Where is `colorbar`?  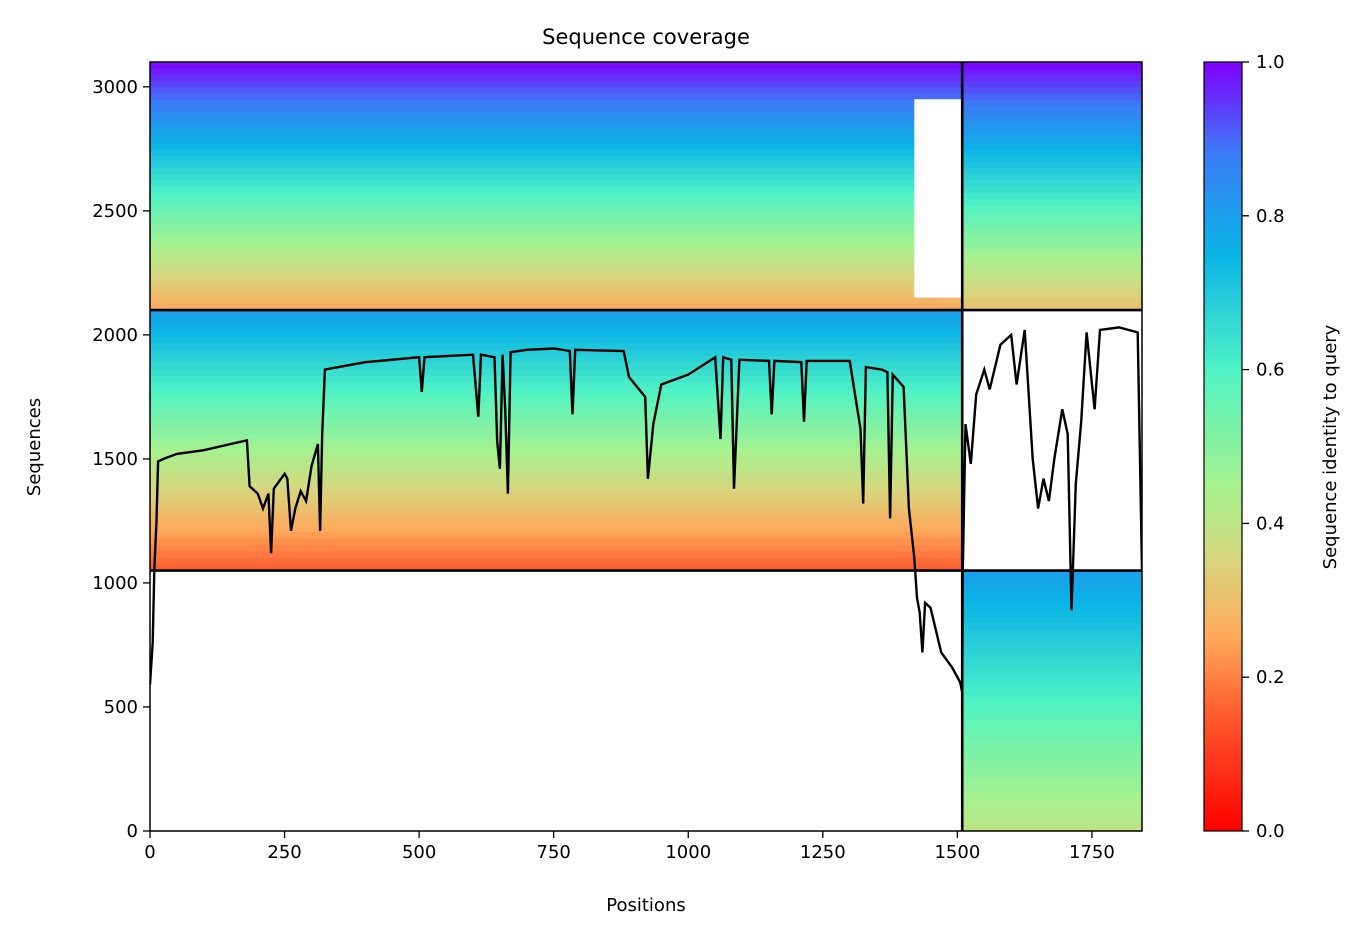
colorbar is located at coordinates (1223, 446).